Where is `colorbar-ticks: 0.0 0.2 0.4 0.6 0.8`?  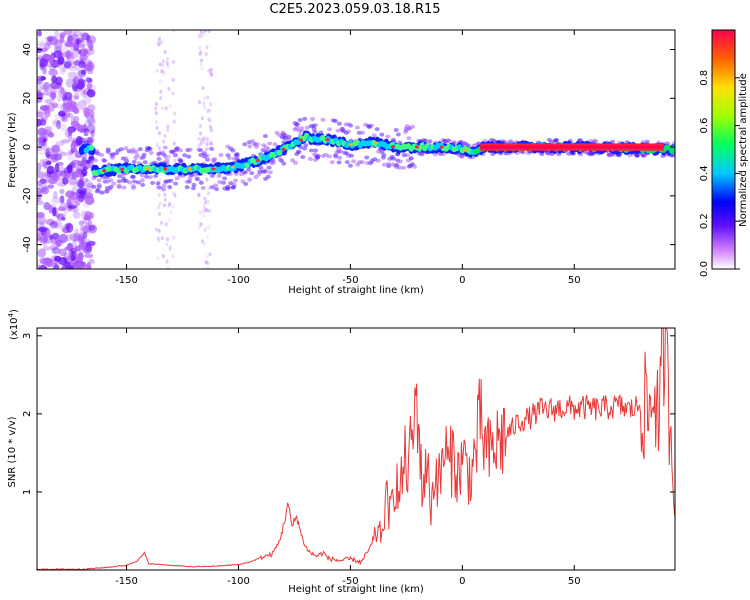
colorbar-ticks: 0.0 0.2 0.4 0.6 0.8 is located at coordinates (719, 173).